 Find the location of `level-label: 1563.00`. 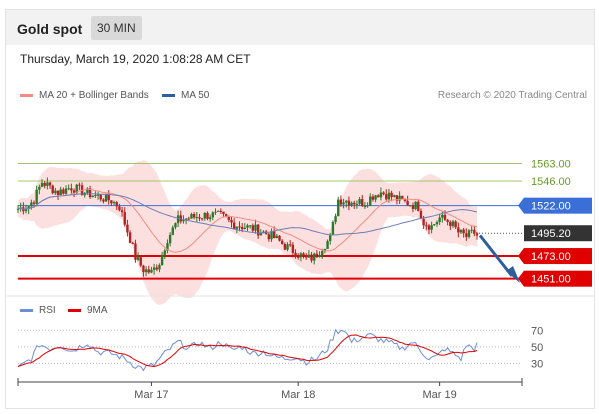

level-label: 1563.00 is located at coordinates (551, 164).